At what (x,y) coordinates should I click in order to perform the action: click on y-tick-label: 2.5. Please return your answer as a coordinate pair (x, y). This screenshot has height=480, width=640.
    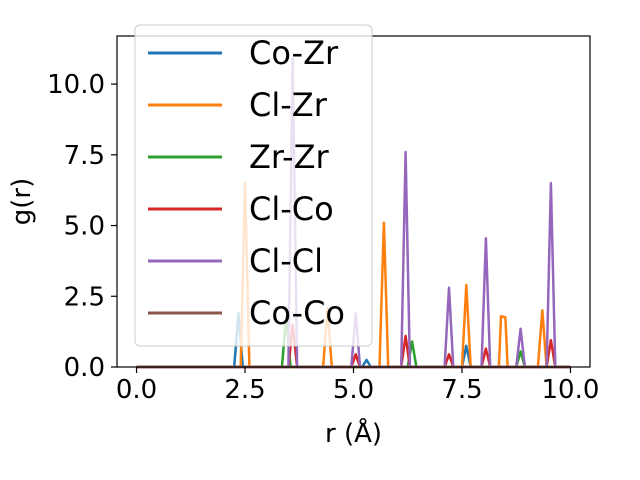
    Looking at the image, I should click on (84, 297).